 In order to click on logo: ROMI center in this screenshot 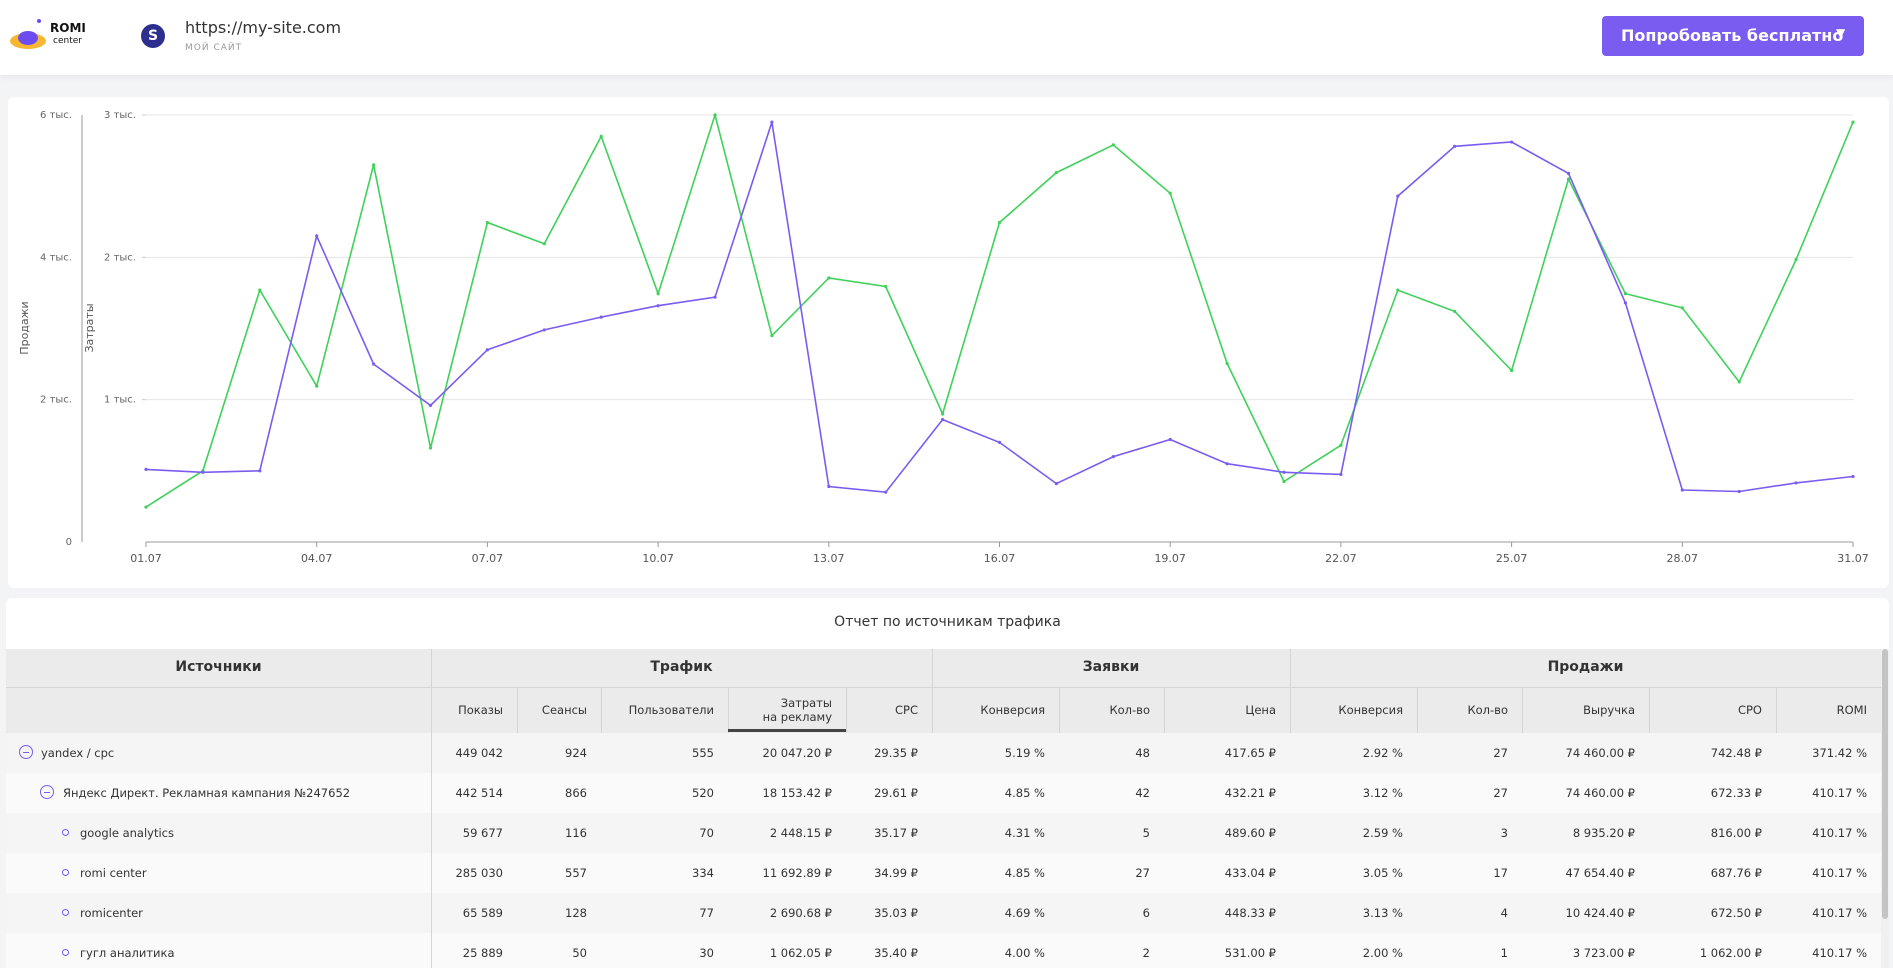, I will do `click(47, 35)`.